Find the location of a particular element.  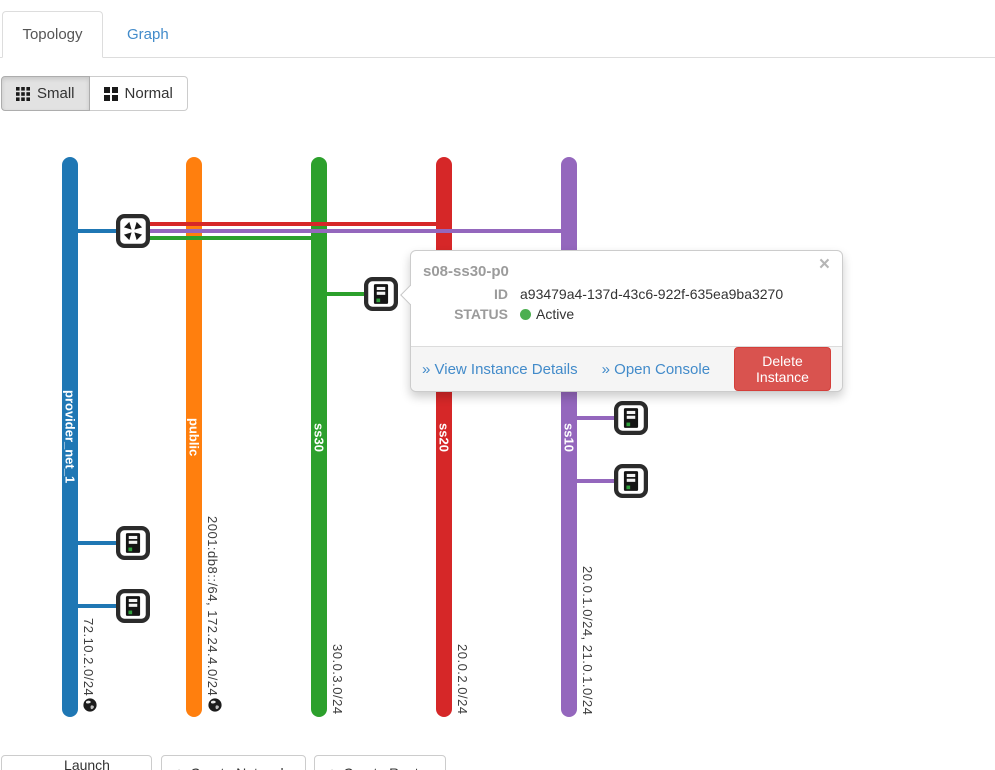

subnet-label-ss10: 20.0.1.0/24, 21.0.1.0/24 is located at coordinates (587, 640).